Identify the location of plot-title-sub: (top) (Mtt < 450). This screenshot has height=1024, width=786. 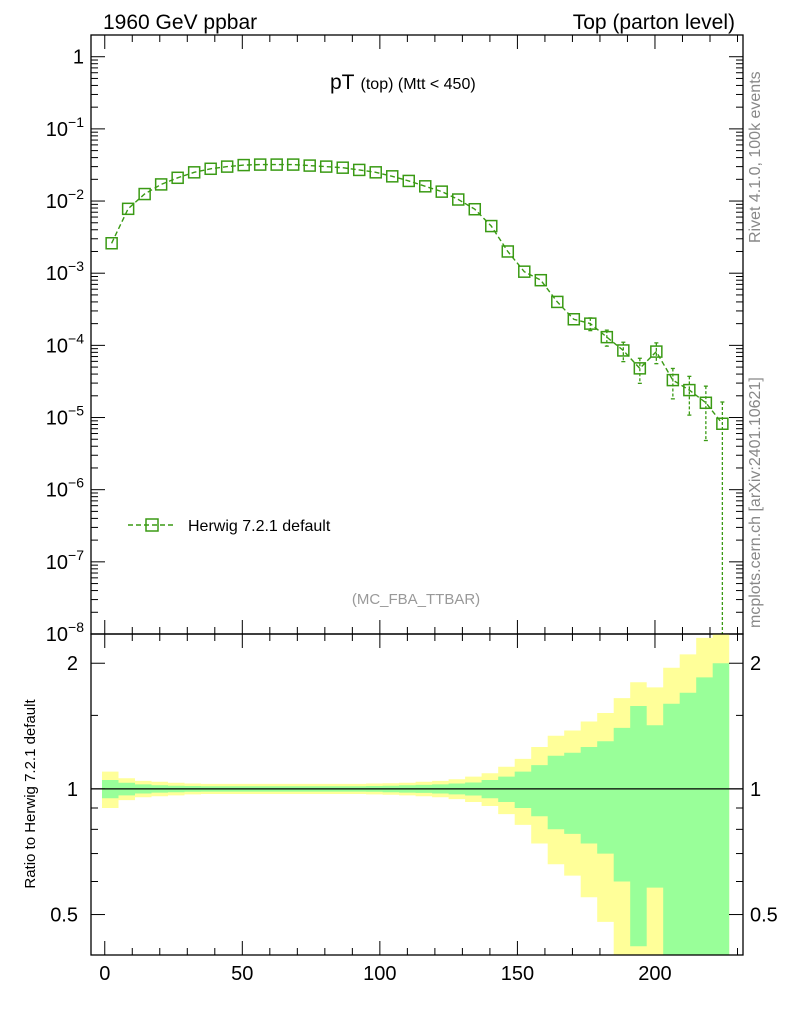
(418, 84).